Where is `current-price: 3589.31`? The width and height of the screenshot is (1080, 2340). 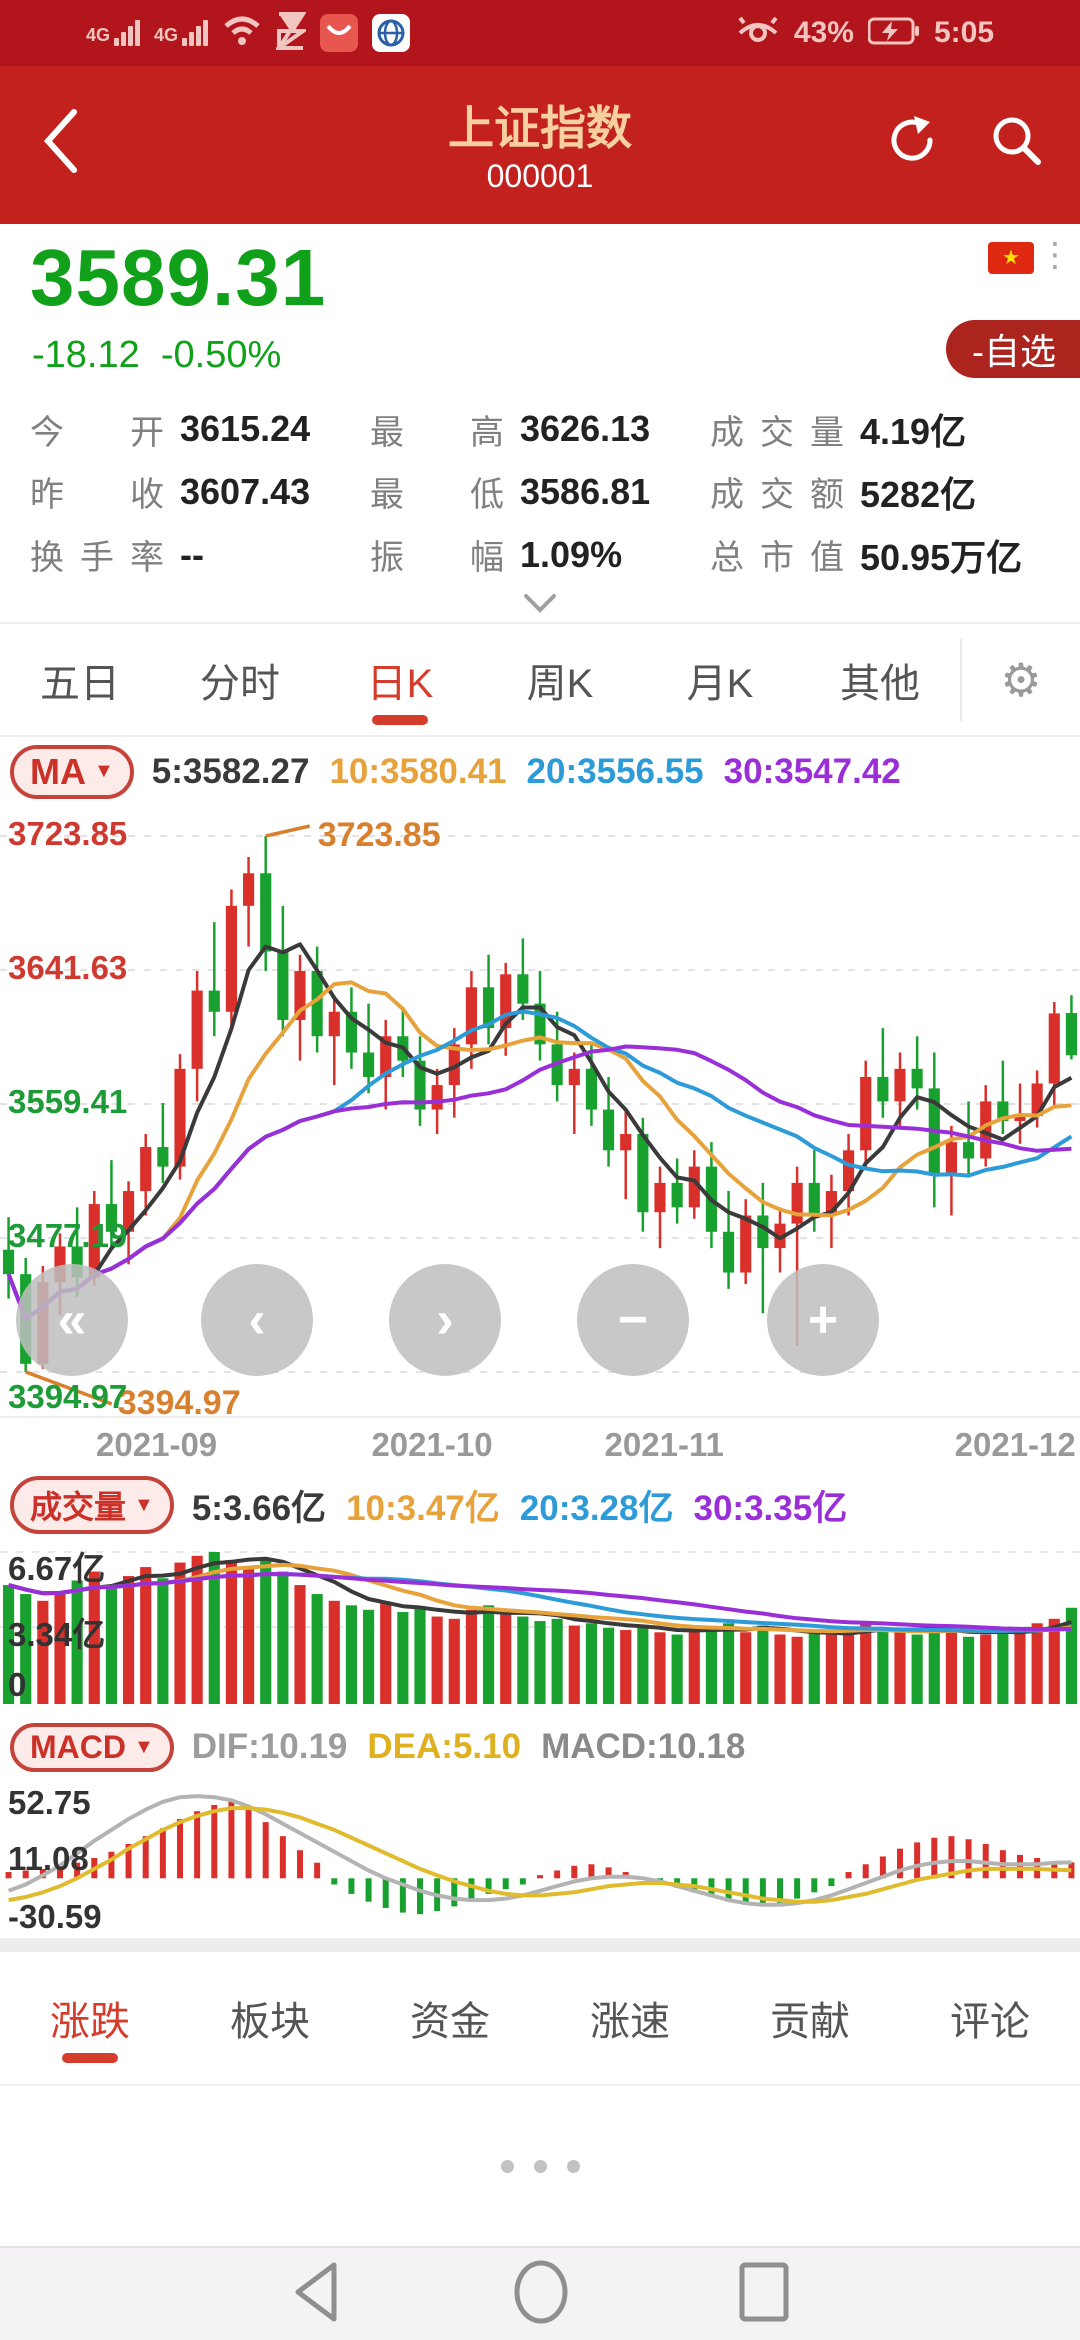
current-price: 3589.31 is located at coordinates (178, 277).